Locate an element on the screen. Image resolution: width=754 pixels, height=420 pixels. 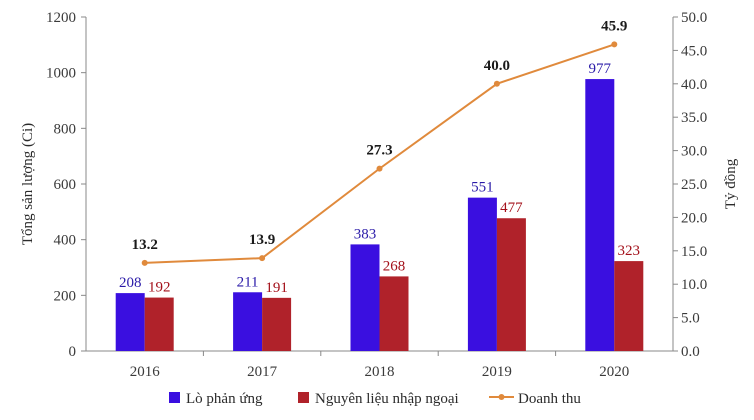
legend-label-reactor: Lò phản ứng is located at coordinates (224, 399).